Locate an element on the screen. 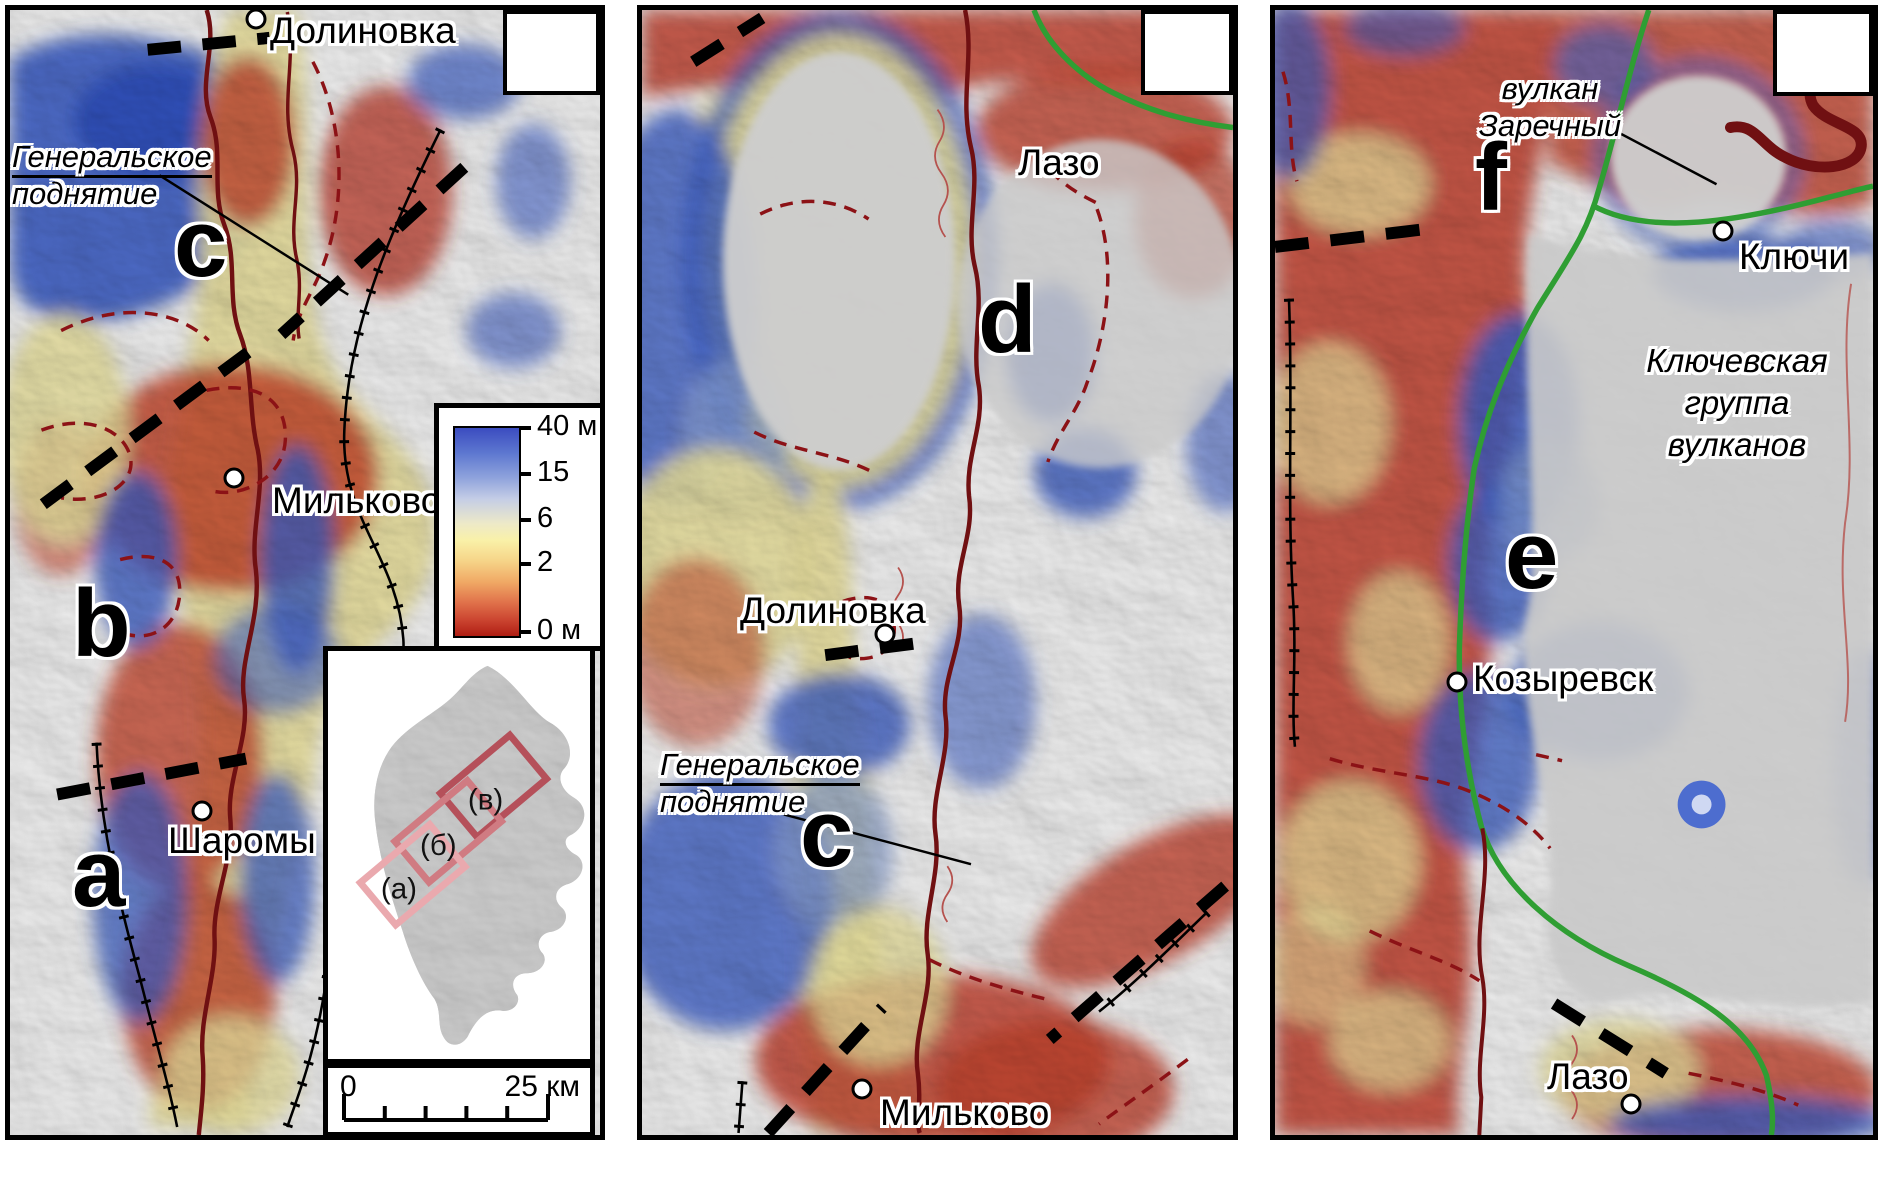 This screenshot has width=1890, height=1180. panel-letter-d: d is located at coordinates (1007, 319).